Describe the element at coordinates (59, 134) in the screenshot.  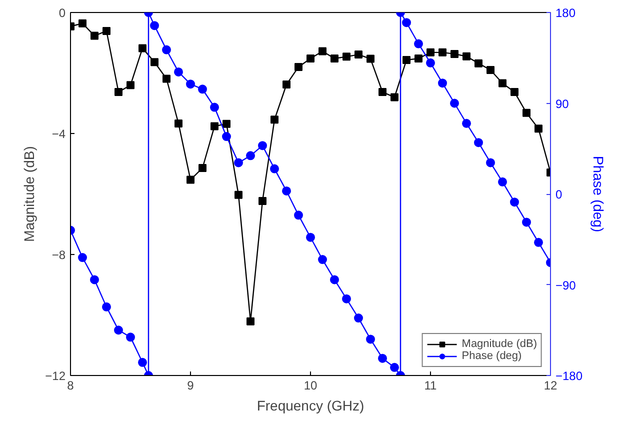
I see `y-tick-label: −4` at that location.